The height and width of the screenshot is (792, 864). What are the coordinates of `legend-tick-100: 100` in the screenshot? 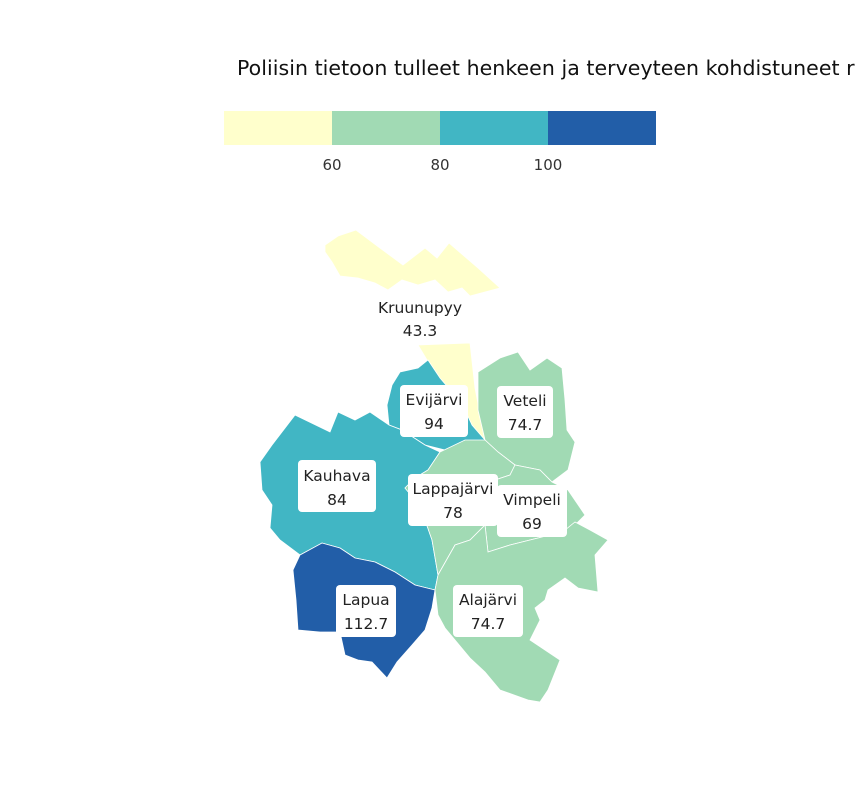 It's located at (548, 165).